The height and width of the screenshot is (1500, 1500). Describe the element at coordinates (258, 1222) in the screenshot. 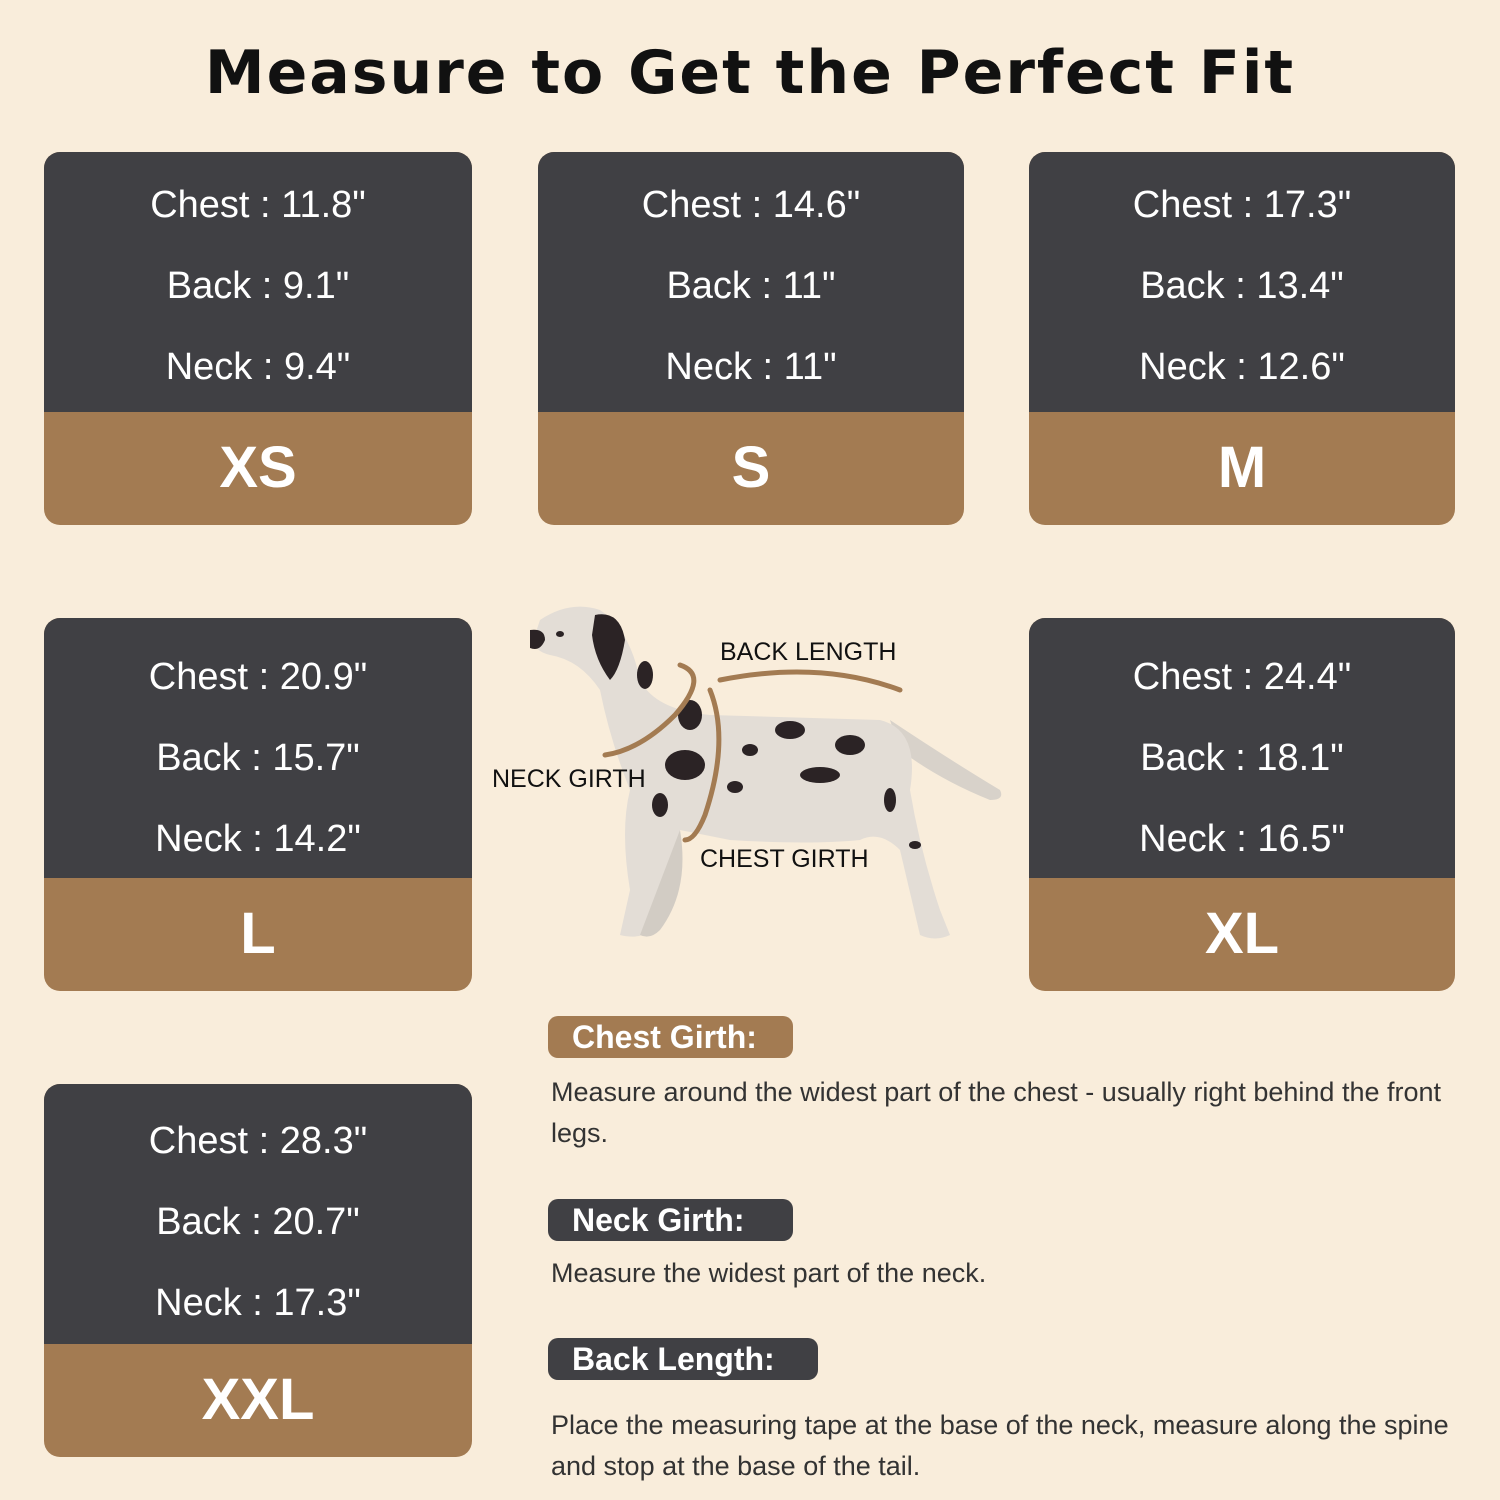

I see `back-value: Back : 20.7"` at that location.